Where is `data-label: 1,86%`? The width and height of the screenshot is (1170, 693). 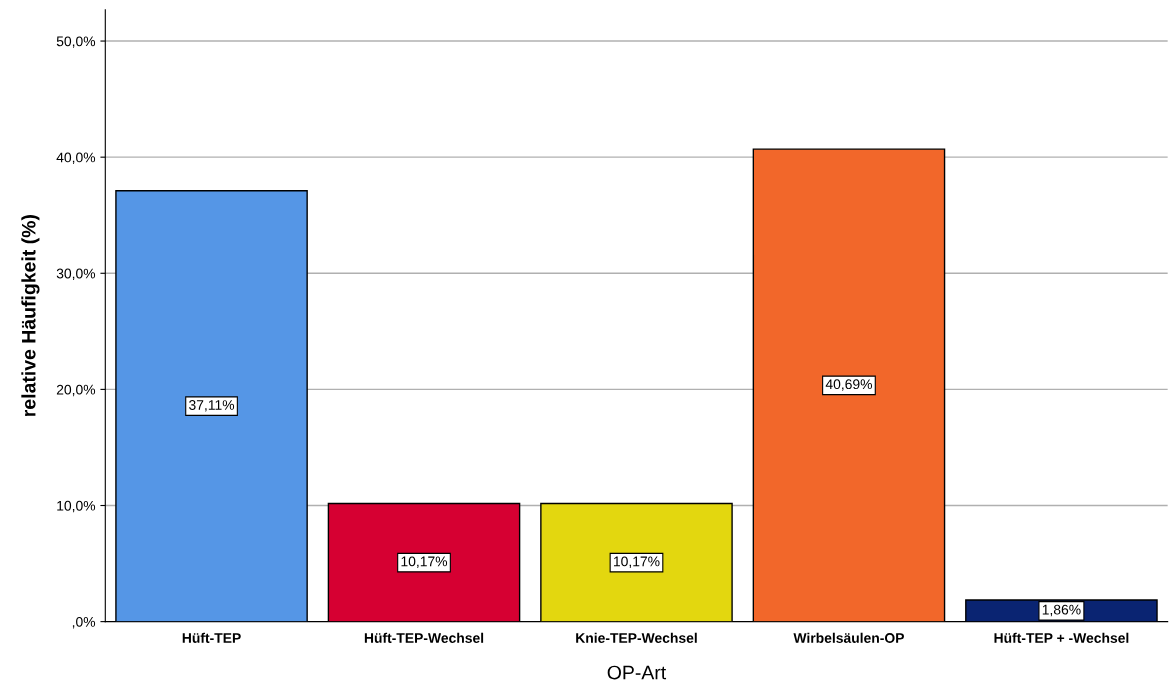 data-label: 1,86% is located at coordinates (1061, 610).